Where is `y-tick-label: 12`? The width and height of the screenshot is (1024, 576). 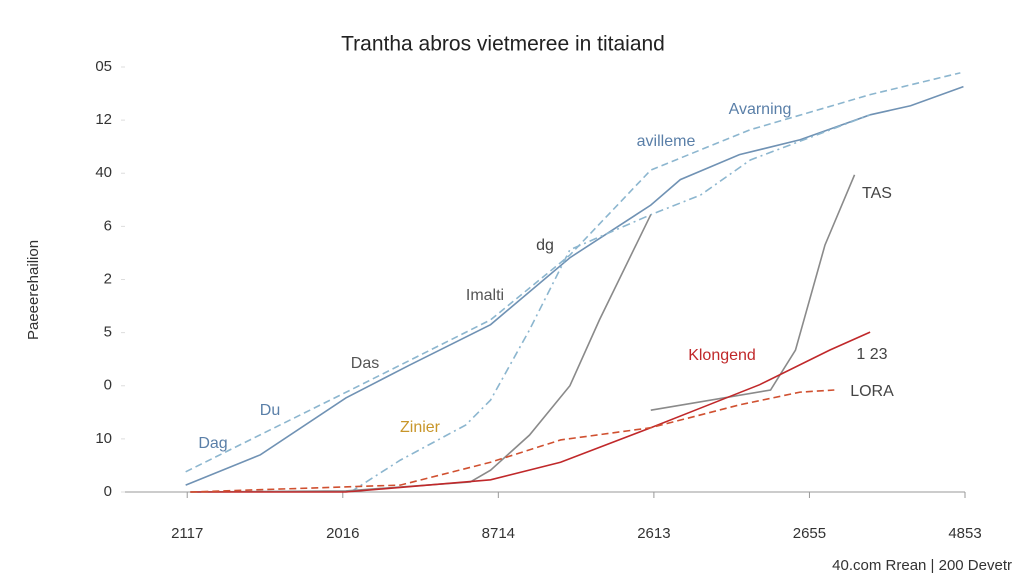
y-tick-label: 12 is located at coordinates (103, 119).